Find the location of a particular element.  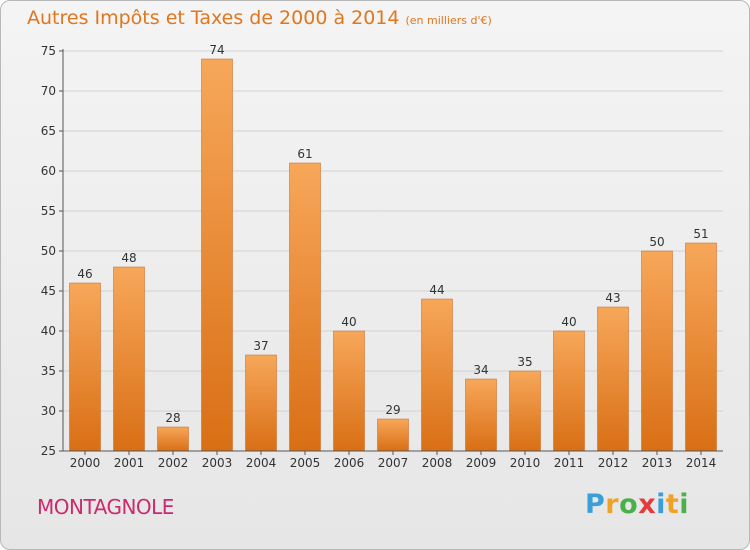

data-label: 51 is located at coordinates (700, 234).